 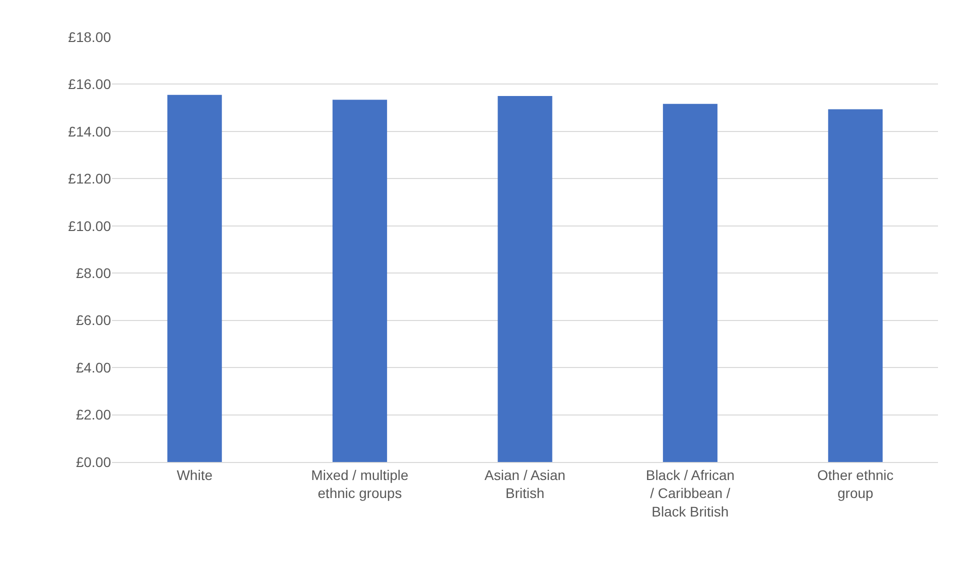 What do you see at coordinates (90, 178) in the screenshot?
I see `y-tick-label: £12.00` at bounding box center [90, 178].